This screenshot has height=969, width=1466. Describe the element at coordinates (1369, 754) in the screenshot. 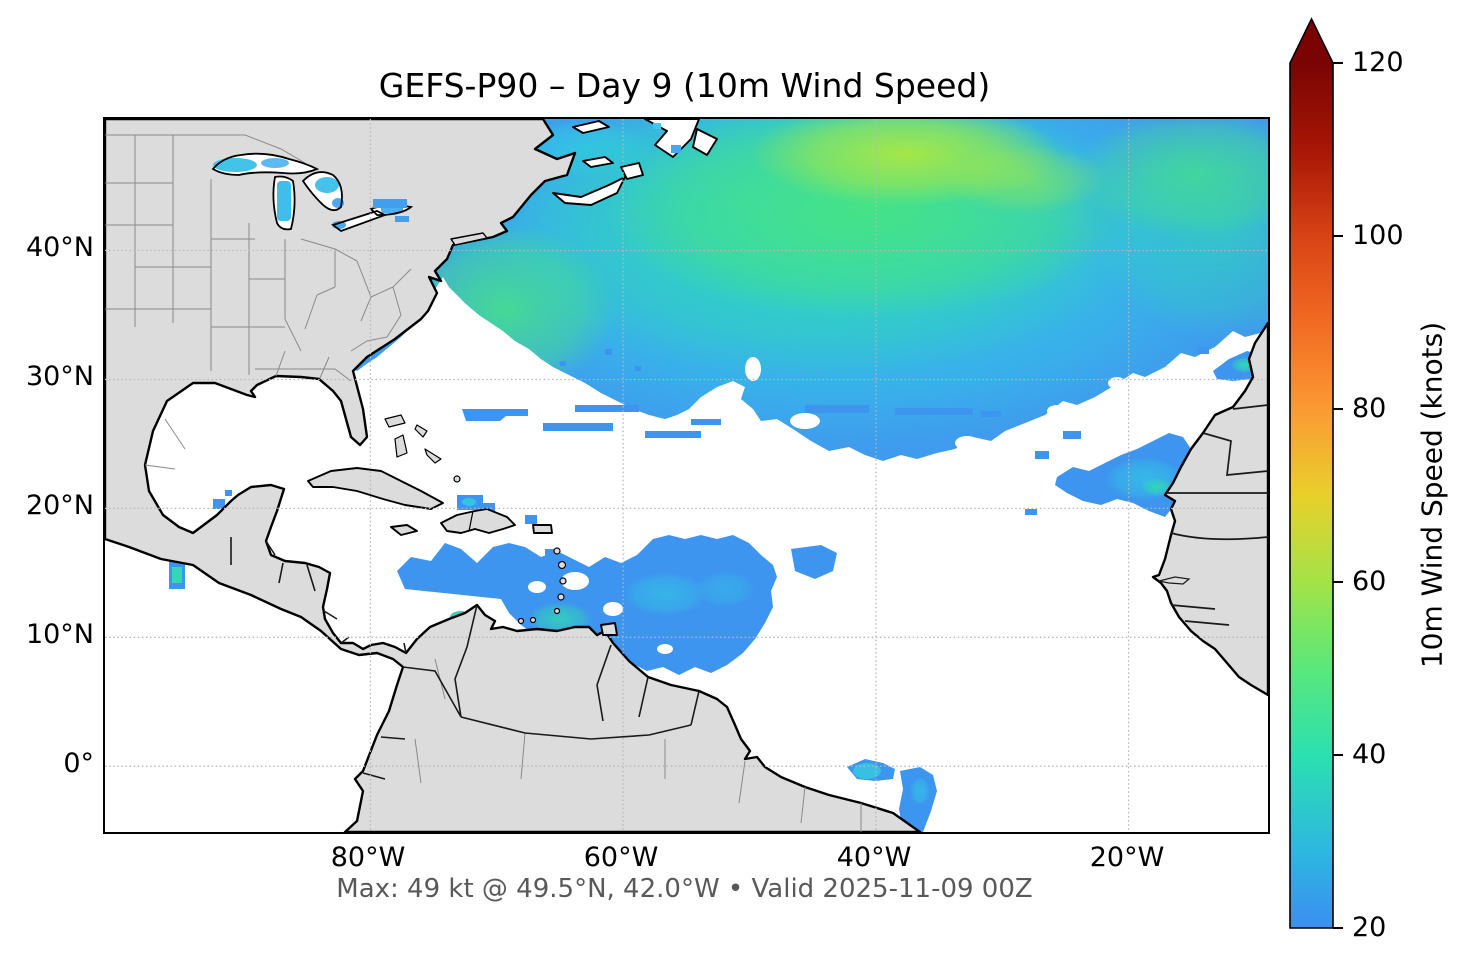

I see `cbtick-40: 40` at that location.